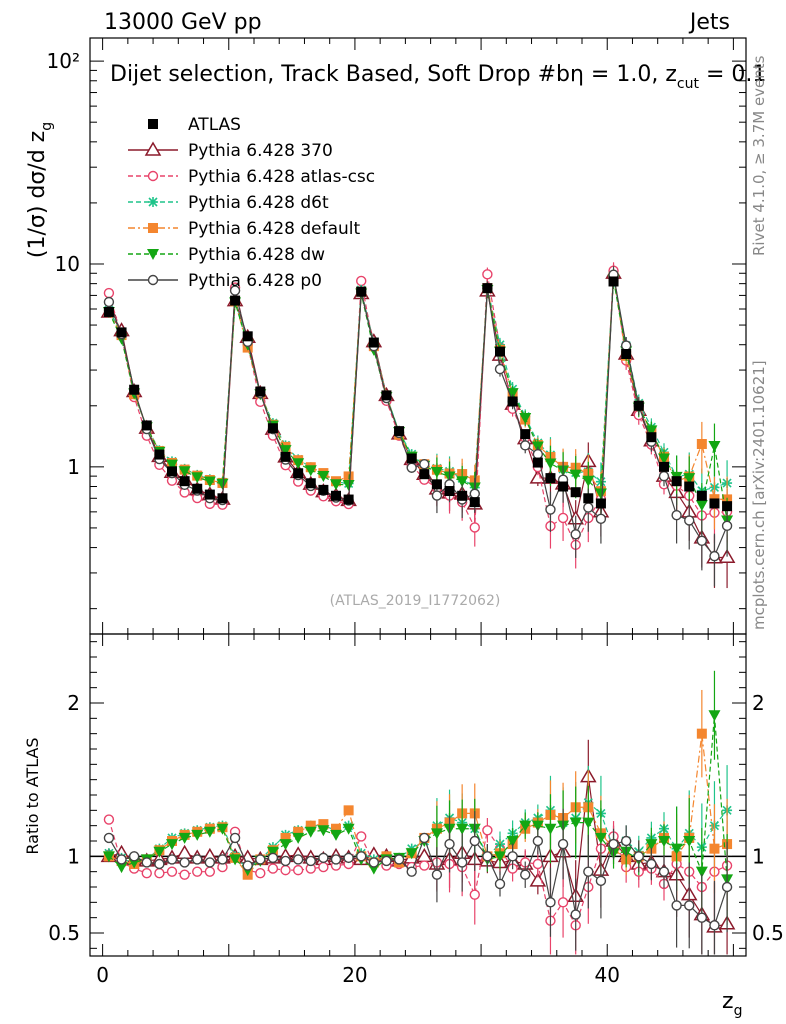 This screenshot has width=786, height=1024. I want to click on main-y-tick-label: 1, so click(73, 467).